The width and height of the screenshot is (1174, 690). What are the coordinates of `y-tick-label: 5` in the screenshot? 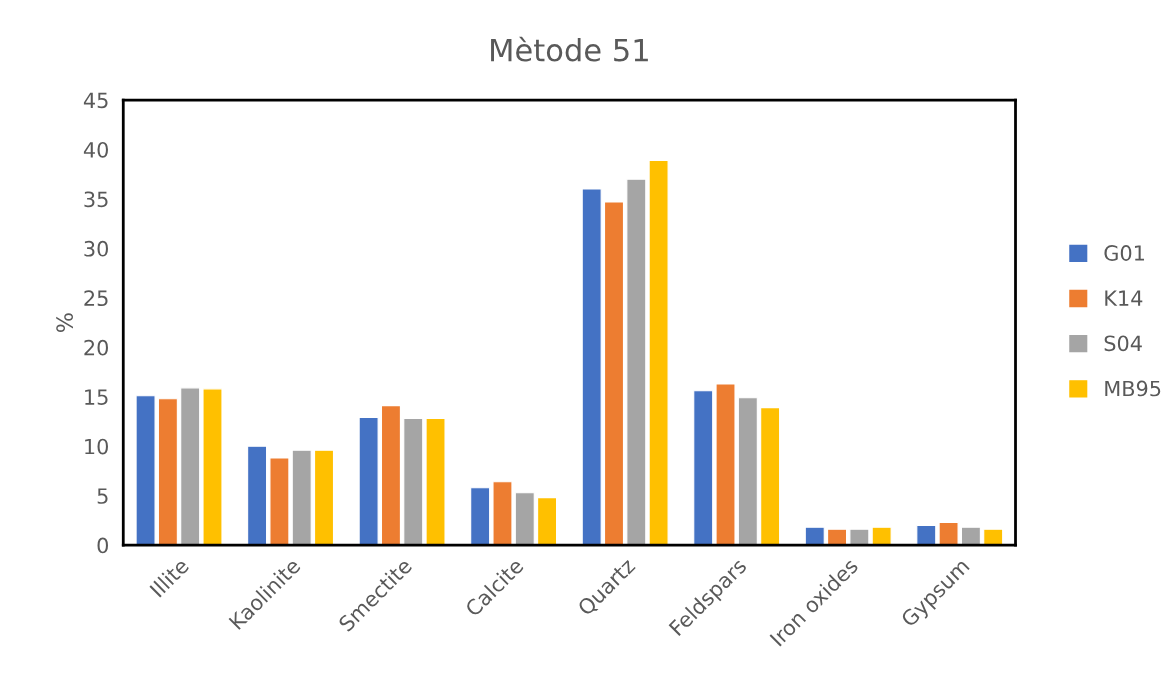 It's located at (102, 496).